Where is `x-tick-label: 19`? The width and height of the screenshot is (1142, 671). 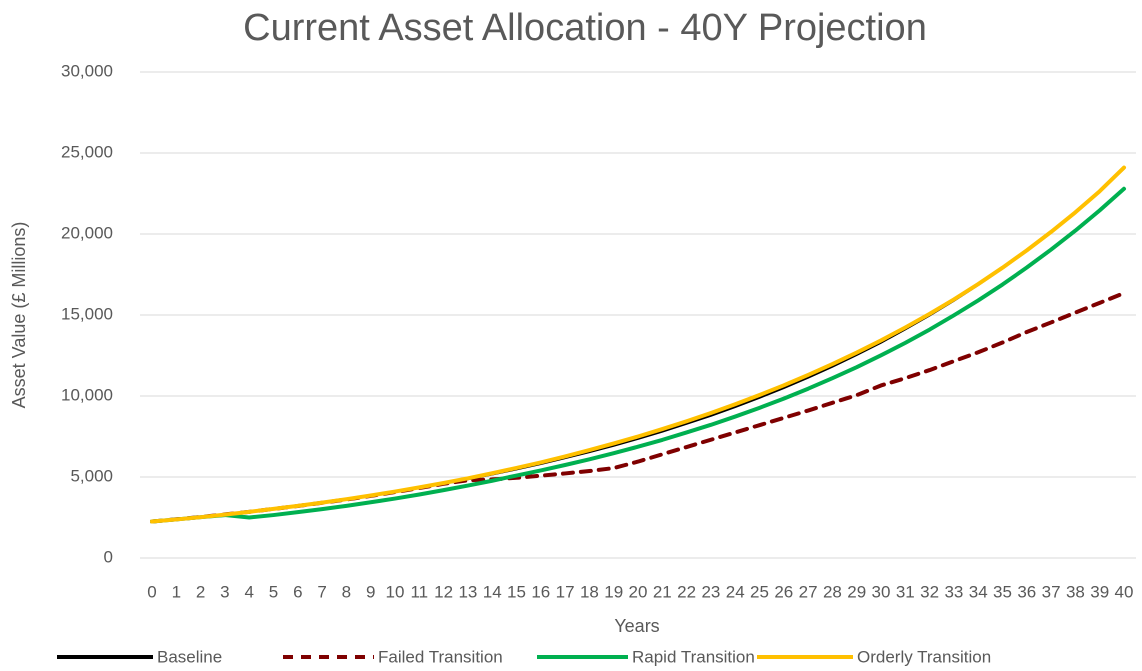 x-tick-label: 19 is located at coordinates (613, 591).